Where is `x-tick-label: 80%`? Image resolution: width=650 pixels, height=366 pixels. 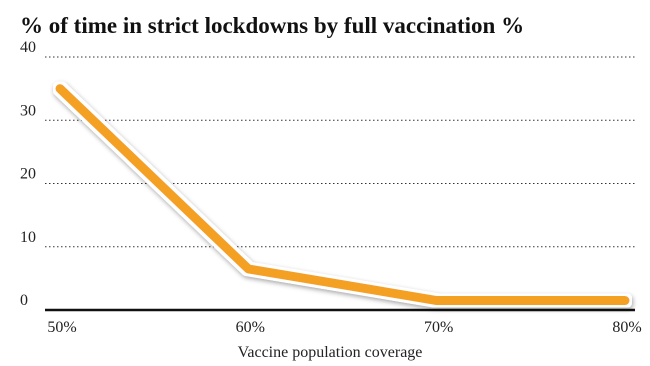
x-tick-label: 80% is located at coordinates (626, 327).